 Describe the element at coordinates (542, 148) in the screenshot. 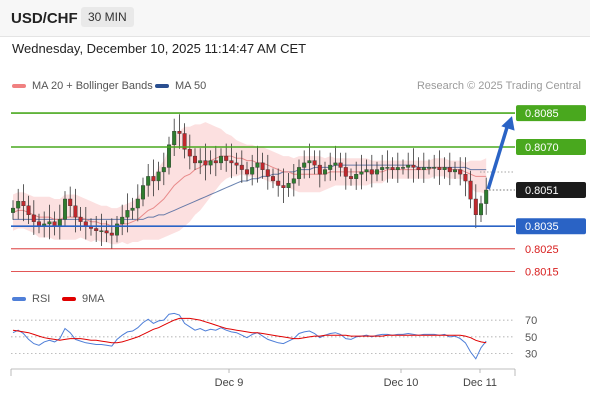

I see `level-label-1: 0.8070` at that location.